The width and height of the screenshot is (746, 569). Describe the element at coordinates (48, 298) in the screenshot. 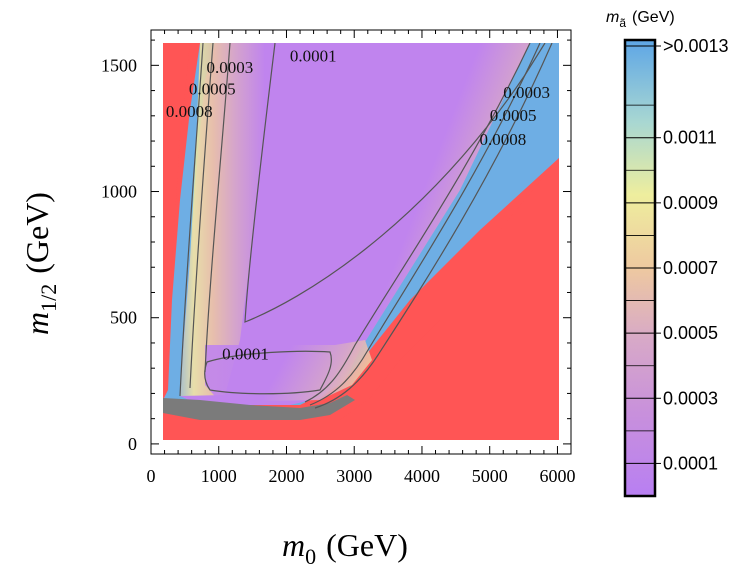

I see `y-axis-title-sub: 1/2` at that location.